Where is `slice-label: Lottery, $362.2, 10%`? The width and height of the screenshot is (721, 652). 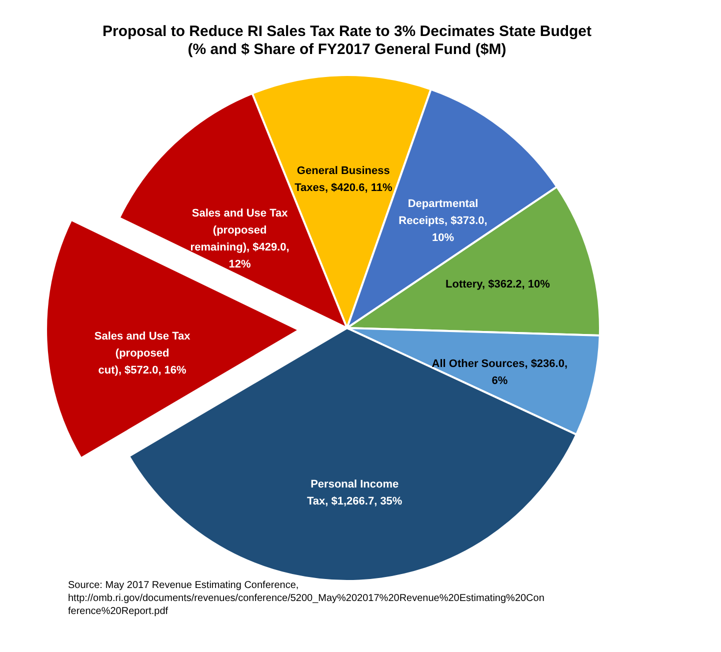 slice-label: Lottery, $362.2, 10% is located at coordinates (498, 284).